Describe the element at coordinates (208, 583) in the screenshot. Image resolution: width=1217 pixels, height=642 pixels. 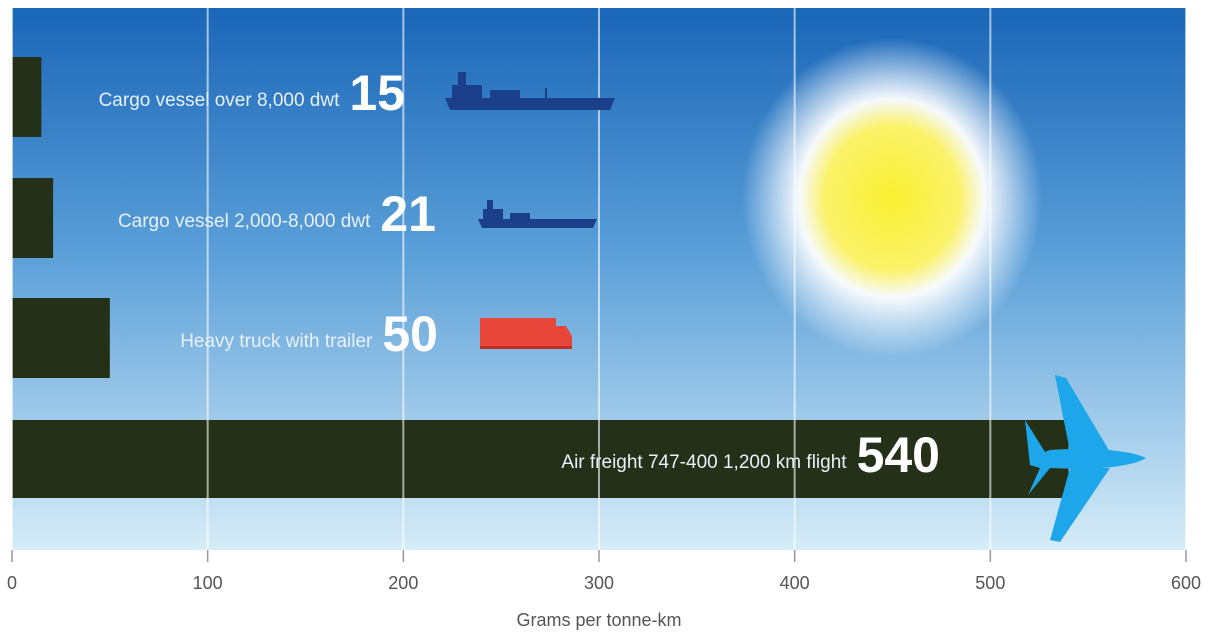
I see `x-tick-label: 100` at that location.